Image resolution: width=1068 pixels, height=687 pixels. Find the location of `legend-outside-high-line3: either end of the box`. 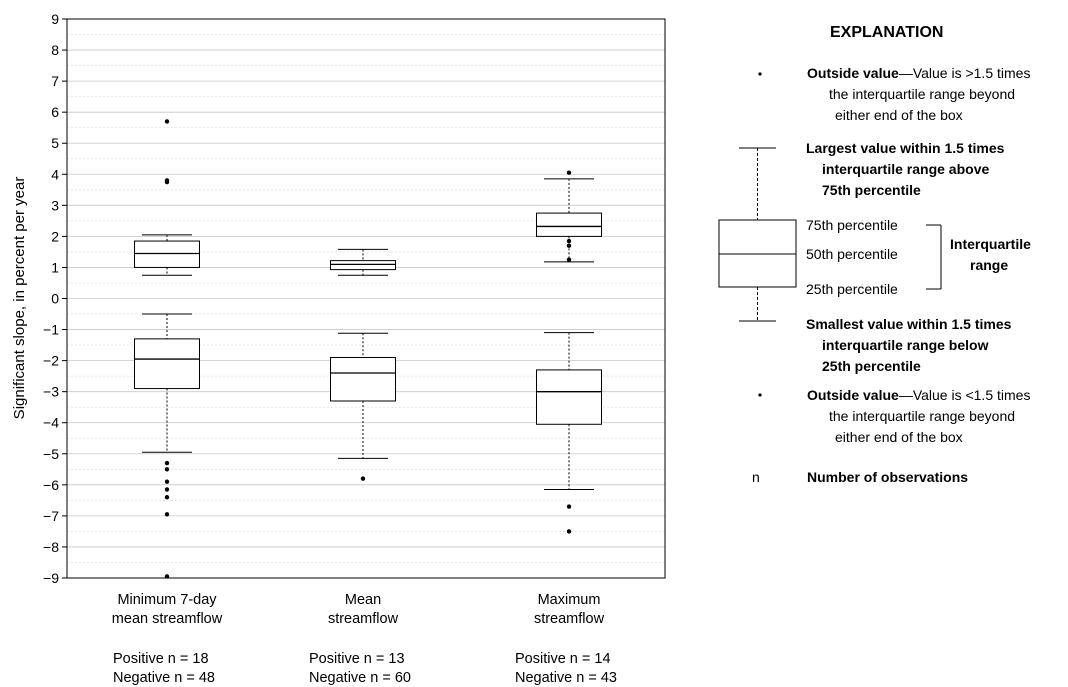

legend-outside-high-line3: either end of the box is located at coordinates (899, 115).